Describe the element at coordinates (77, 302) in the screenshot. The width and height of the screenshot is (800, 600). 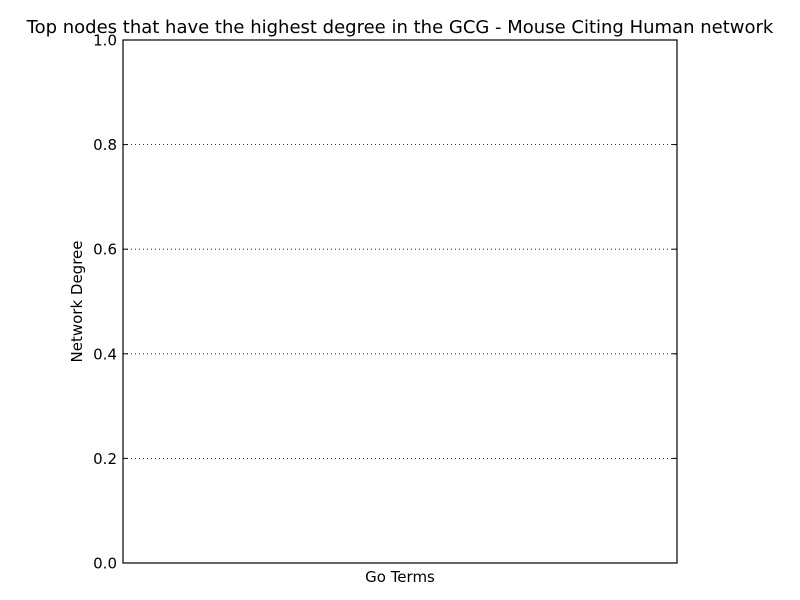
I see `y-axis-label: Network Degree` at that location.